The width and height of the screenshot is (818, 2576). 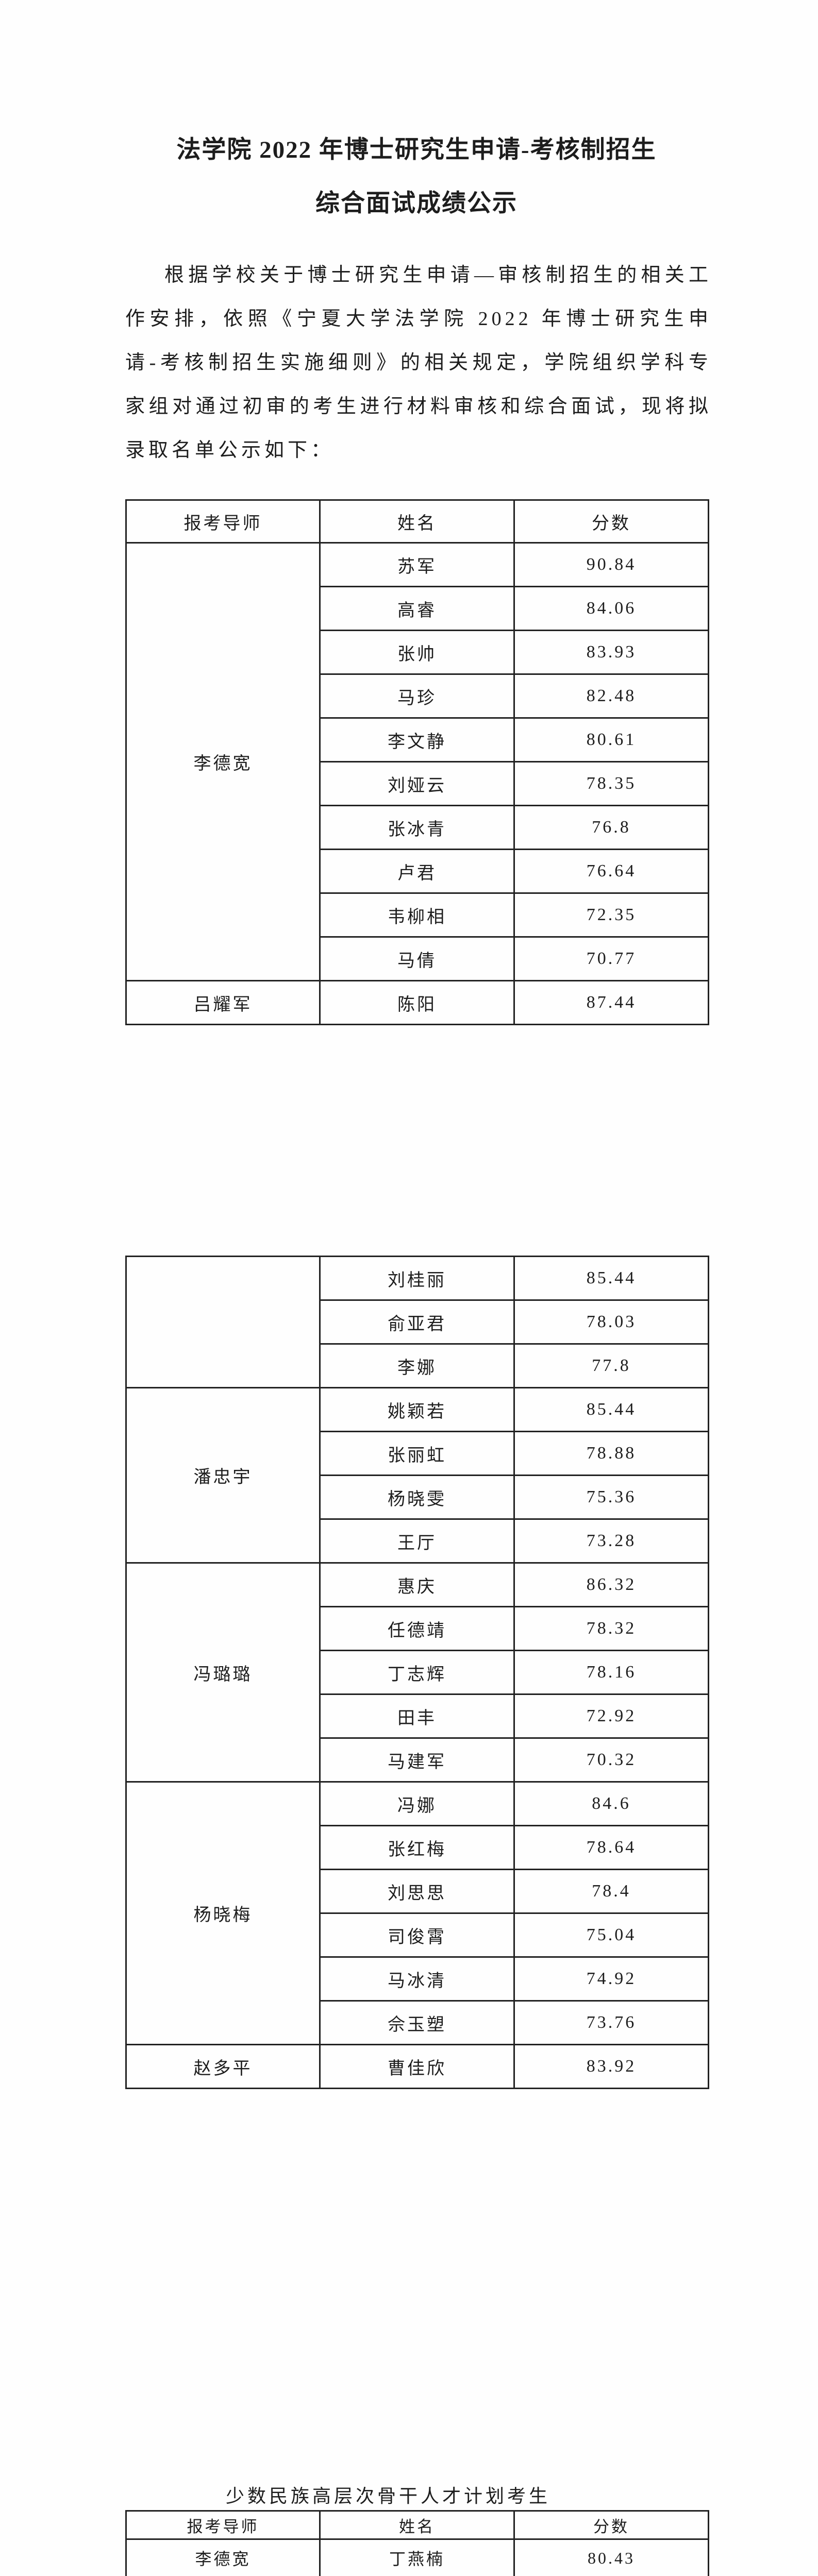 I want to click on student-name-cell: 俞亚君, so click(x=417, y=1322).